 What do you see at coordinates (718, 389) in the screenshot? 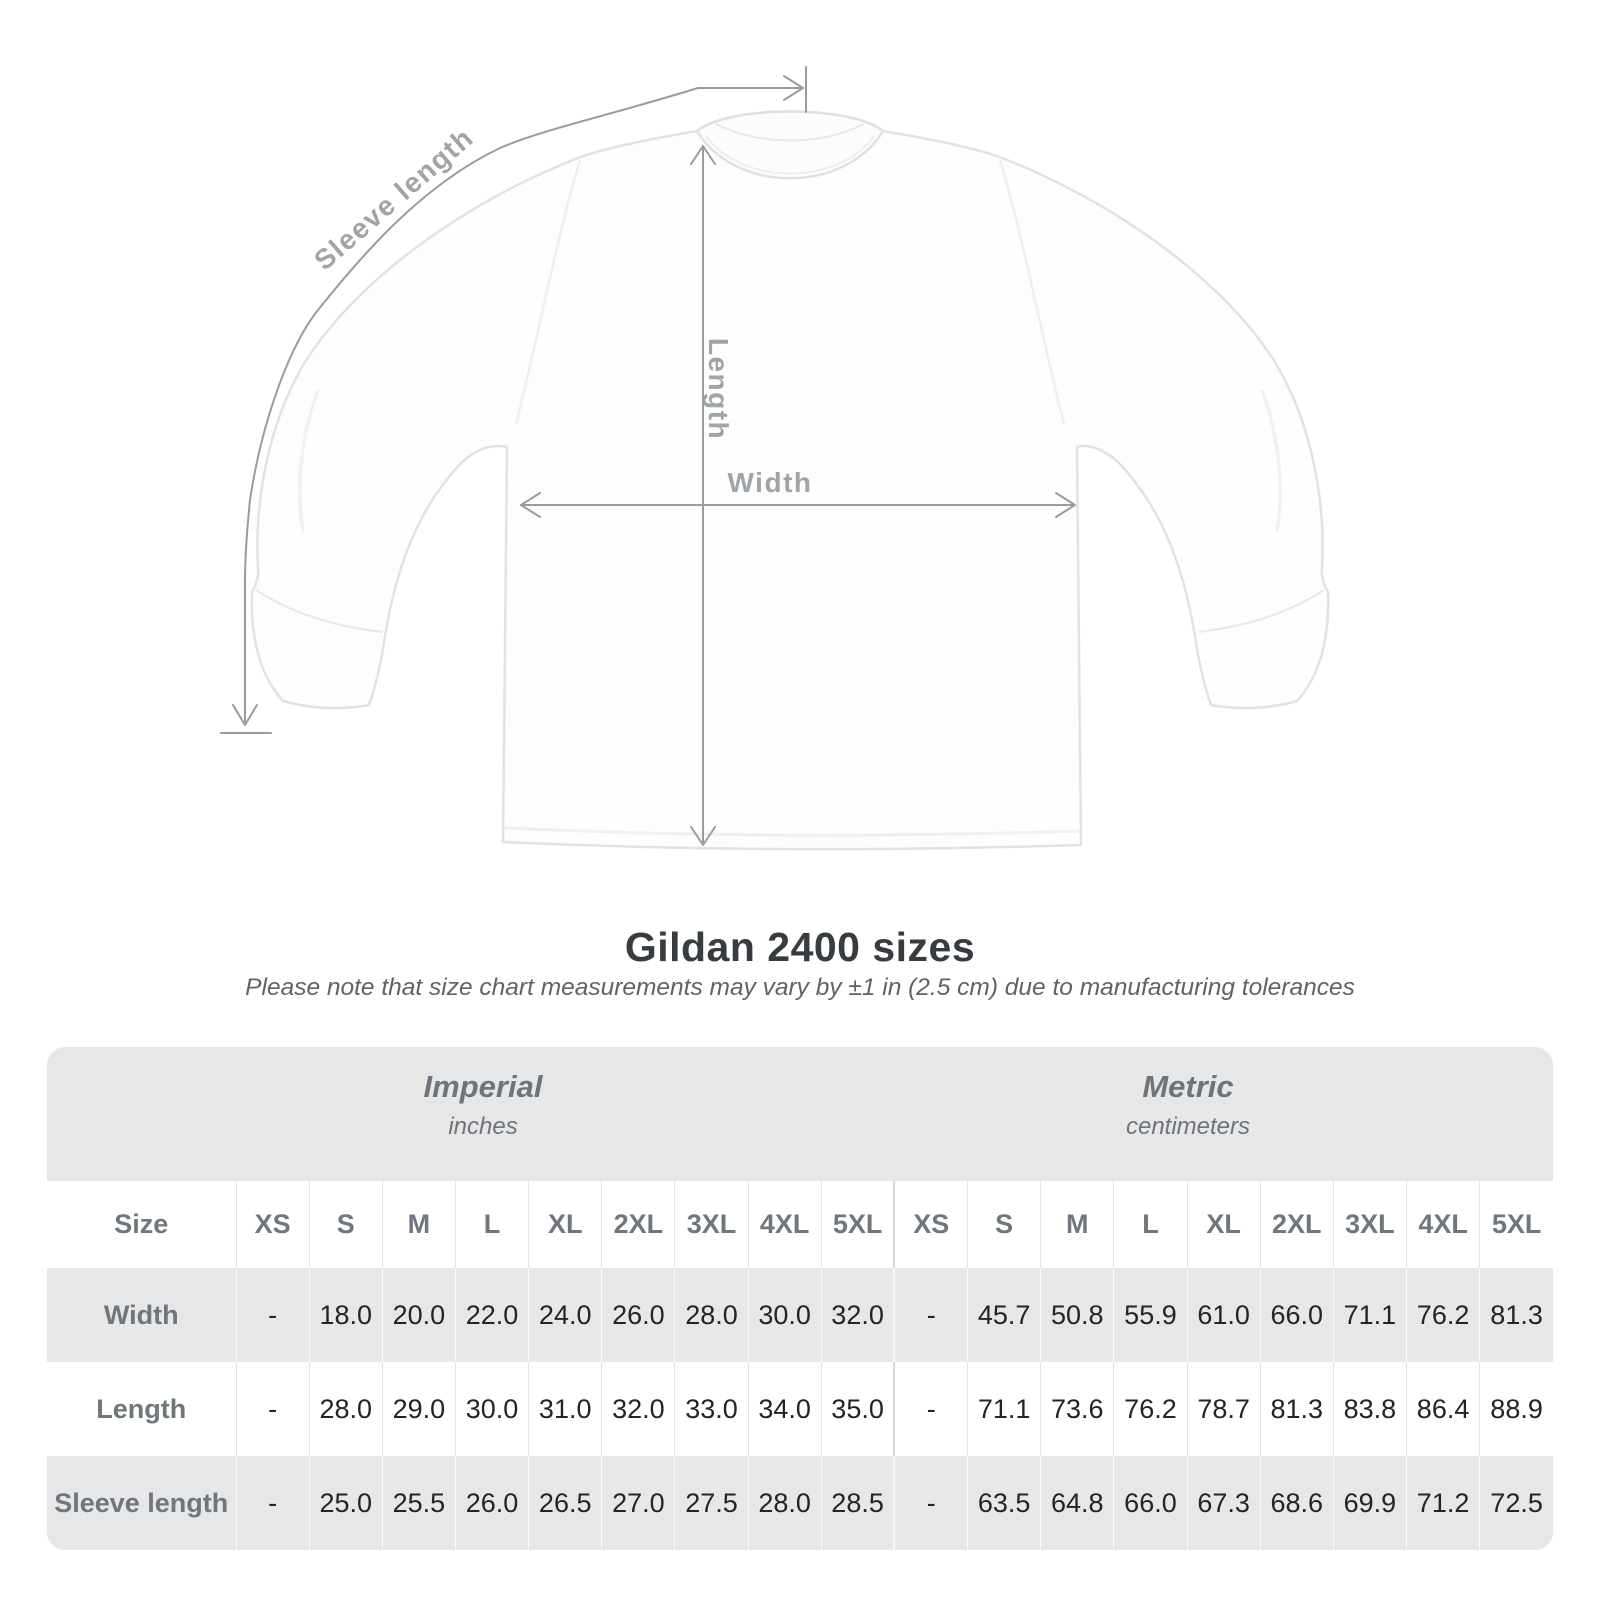
I see `length-label: Length` at bounding box center [718, 389].